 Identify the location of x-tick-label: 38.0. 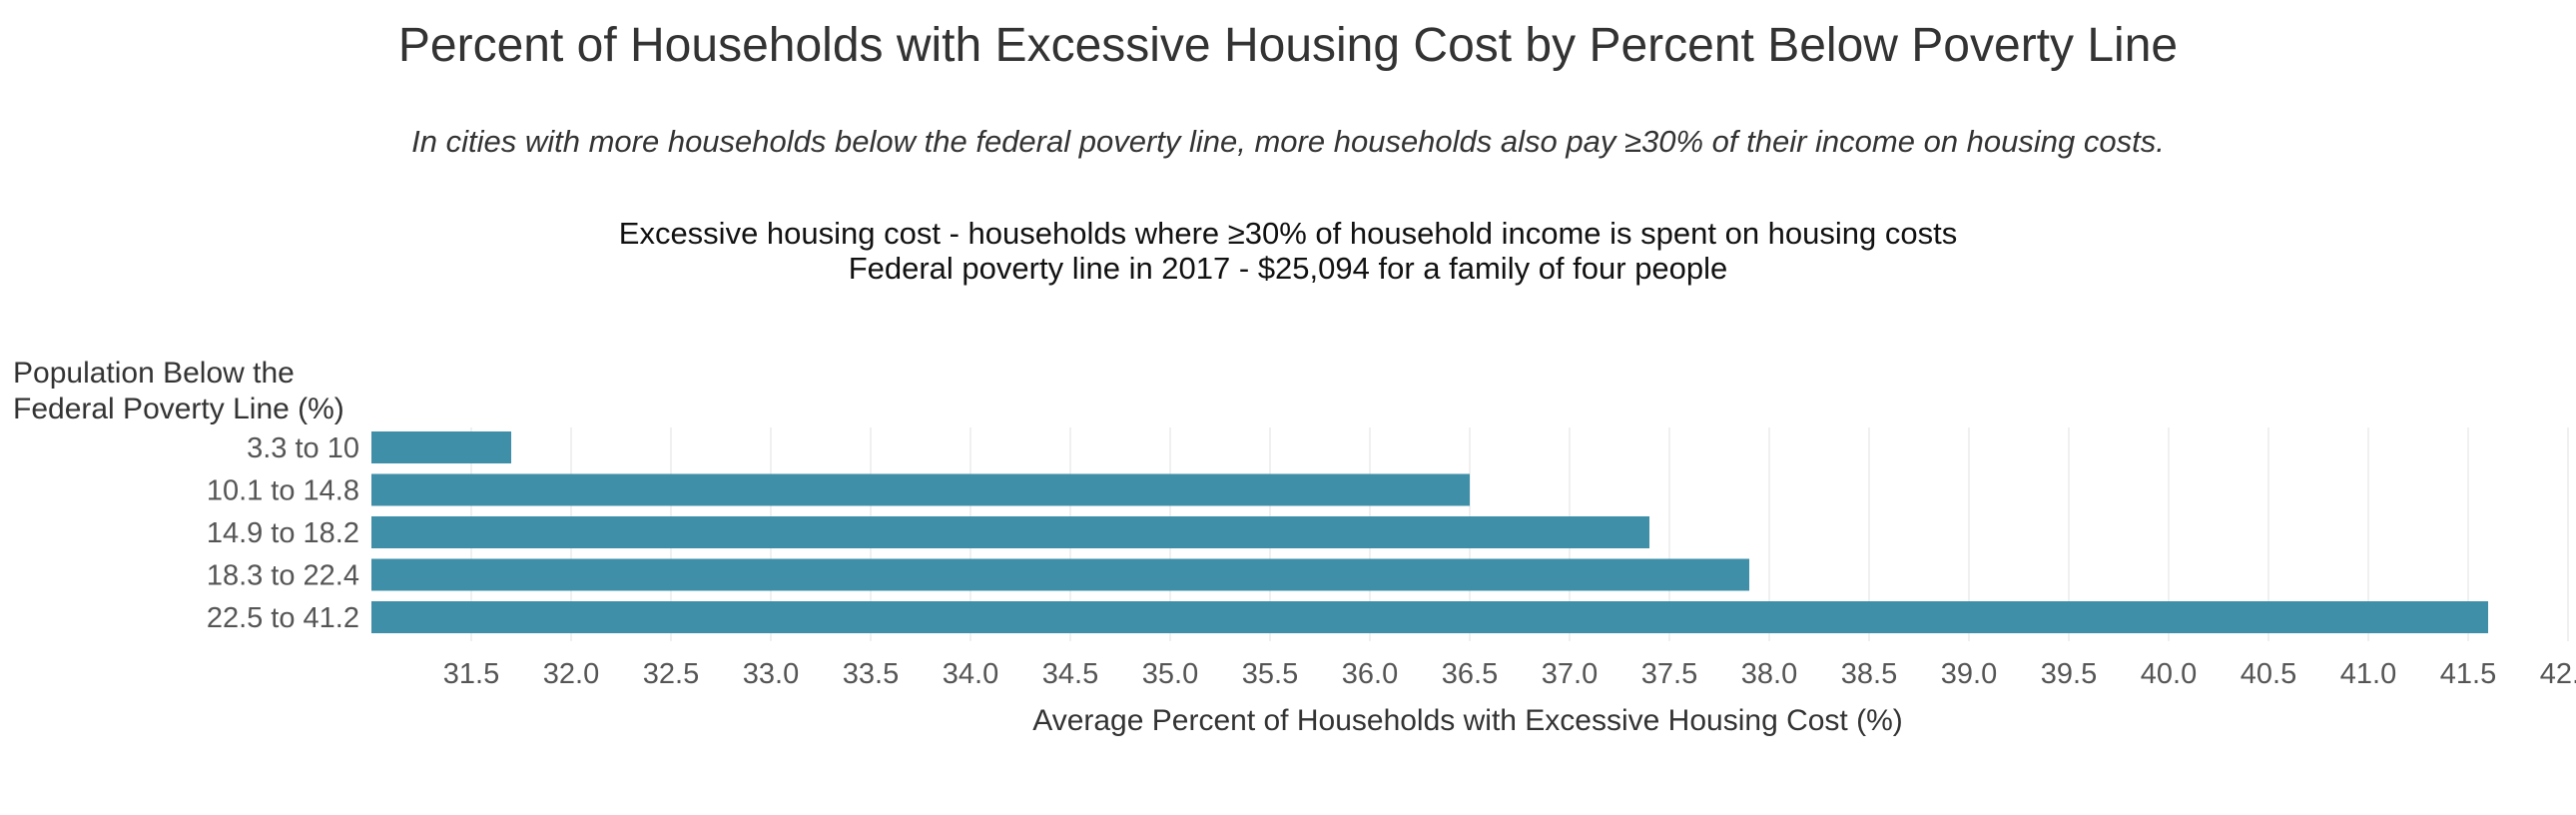
(1769, 674).